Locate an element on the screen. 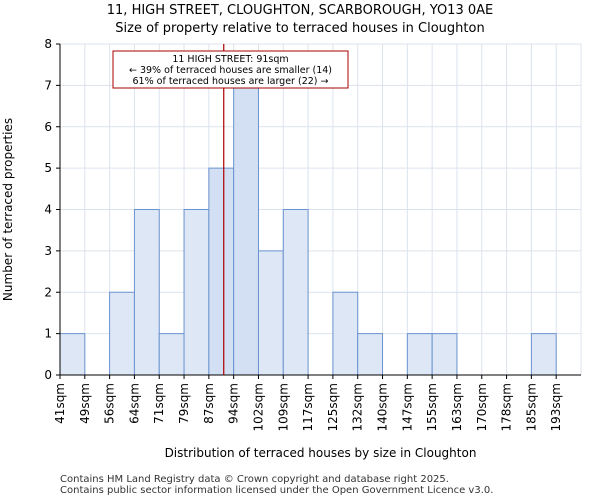  y-tick-label: 0 is located at coordinates (48, 375).